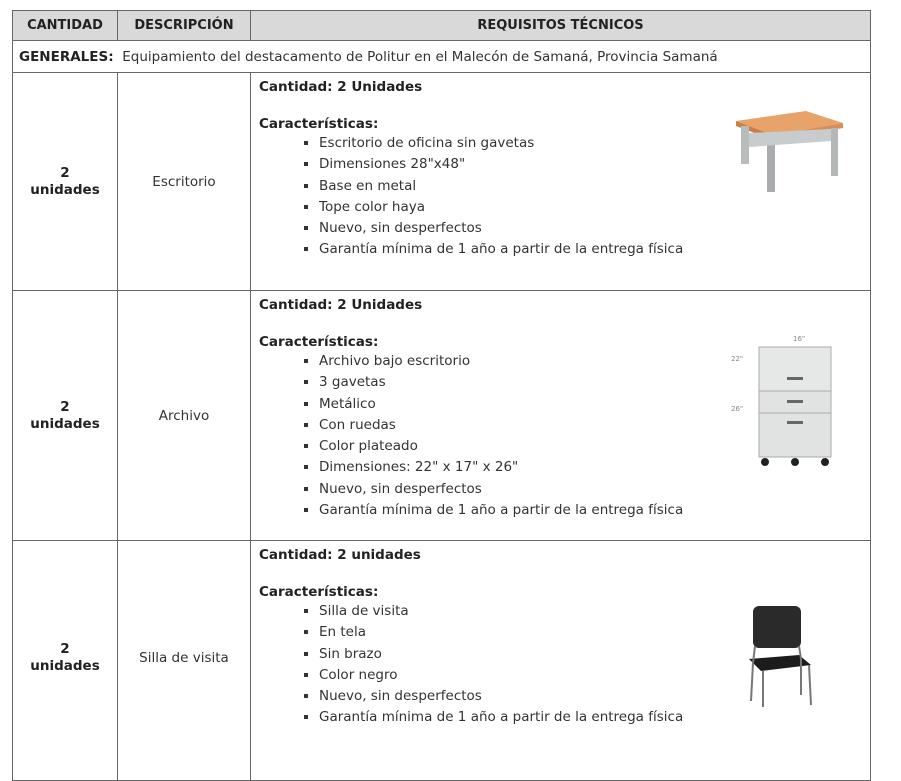  I want to click on header-cell: DESCRIPCIÓN, so click(184, 25).